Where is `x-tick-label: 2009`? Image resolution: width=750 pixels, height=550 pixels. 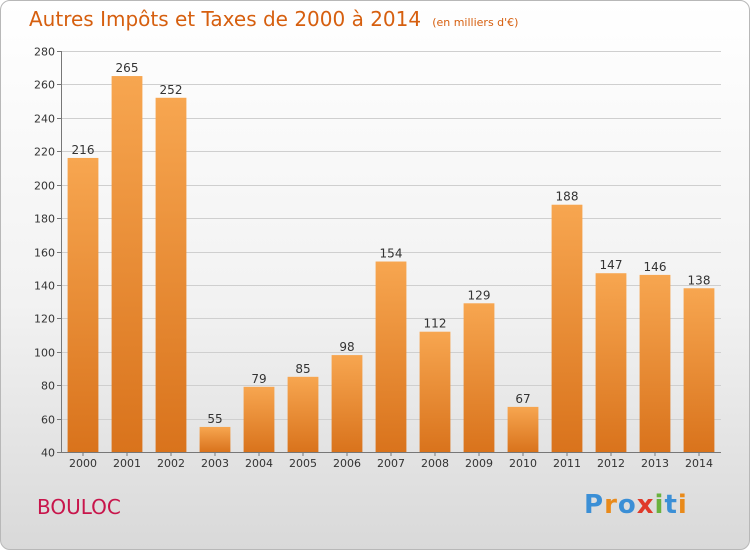 x-tick-label: 2009 is located at coordinates (479, 463).